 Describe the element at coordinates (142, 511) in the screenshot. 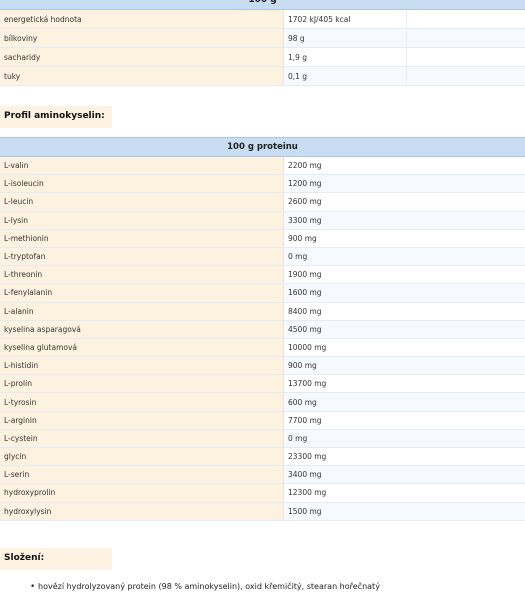

I see `amino-acid-name: hydroxylysin` at that location.